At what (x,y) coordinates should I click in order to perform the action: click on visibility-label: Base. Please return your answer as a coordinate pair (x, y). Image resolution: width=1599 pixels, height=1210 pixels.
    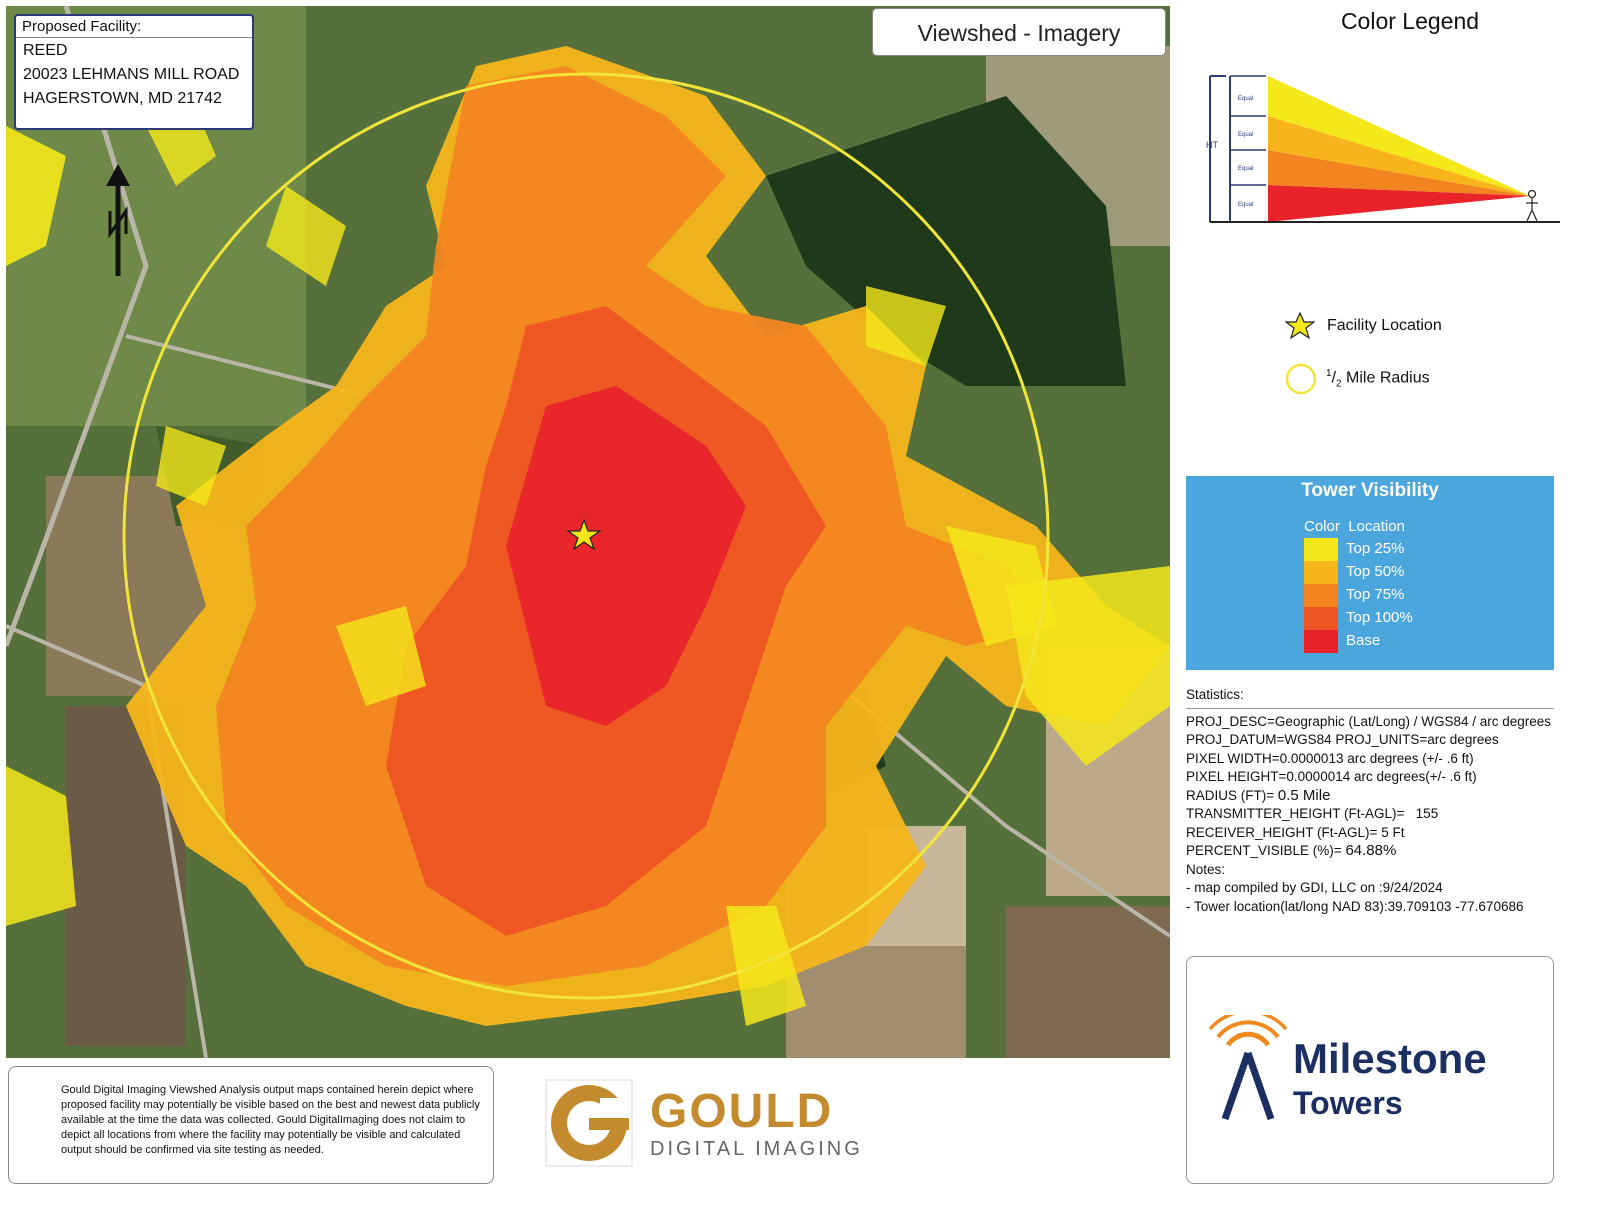
    Looking at the image, I should click on (1363, 640).